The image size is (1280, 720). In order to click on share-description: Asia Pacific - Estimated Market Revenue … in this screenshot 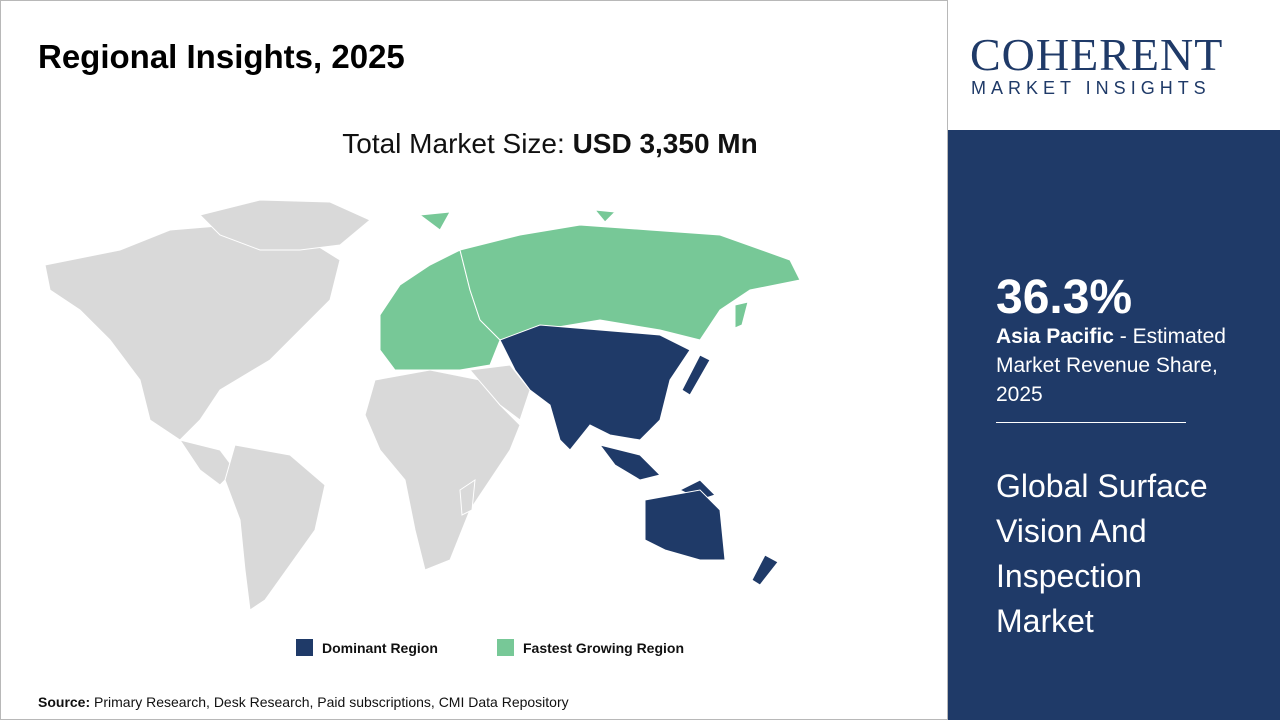, I will do `click(1121, 365)`.